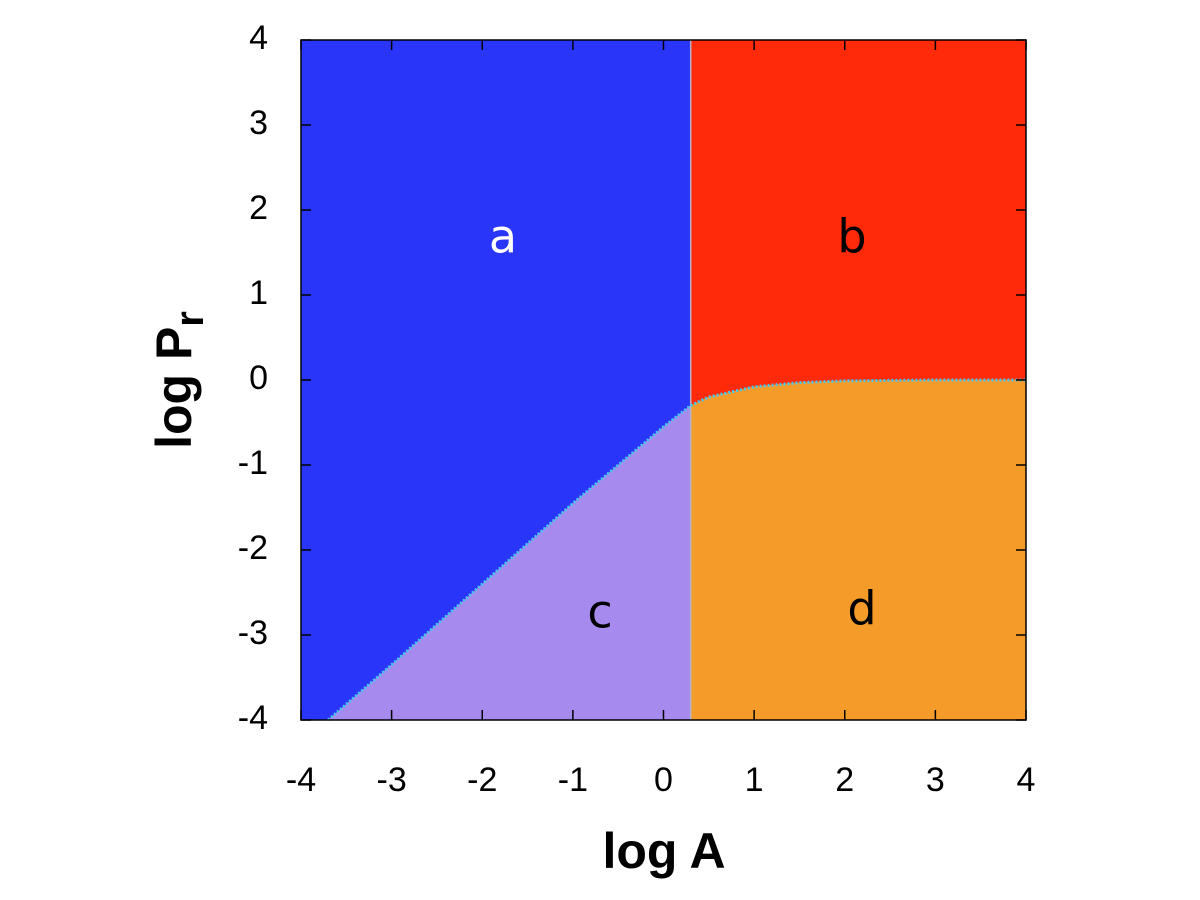 The height and width of the screenshot is (900, 1200). Describe the element at coordinates (253, 463) in the screenshot. I see `y-tick-label: -1` at that location.